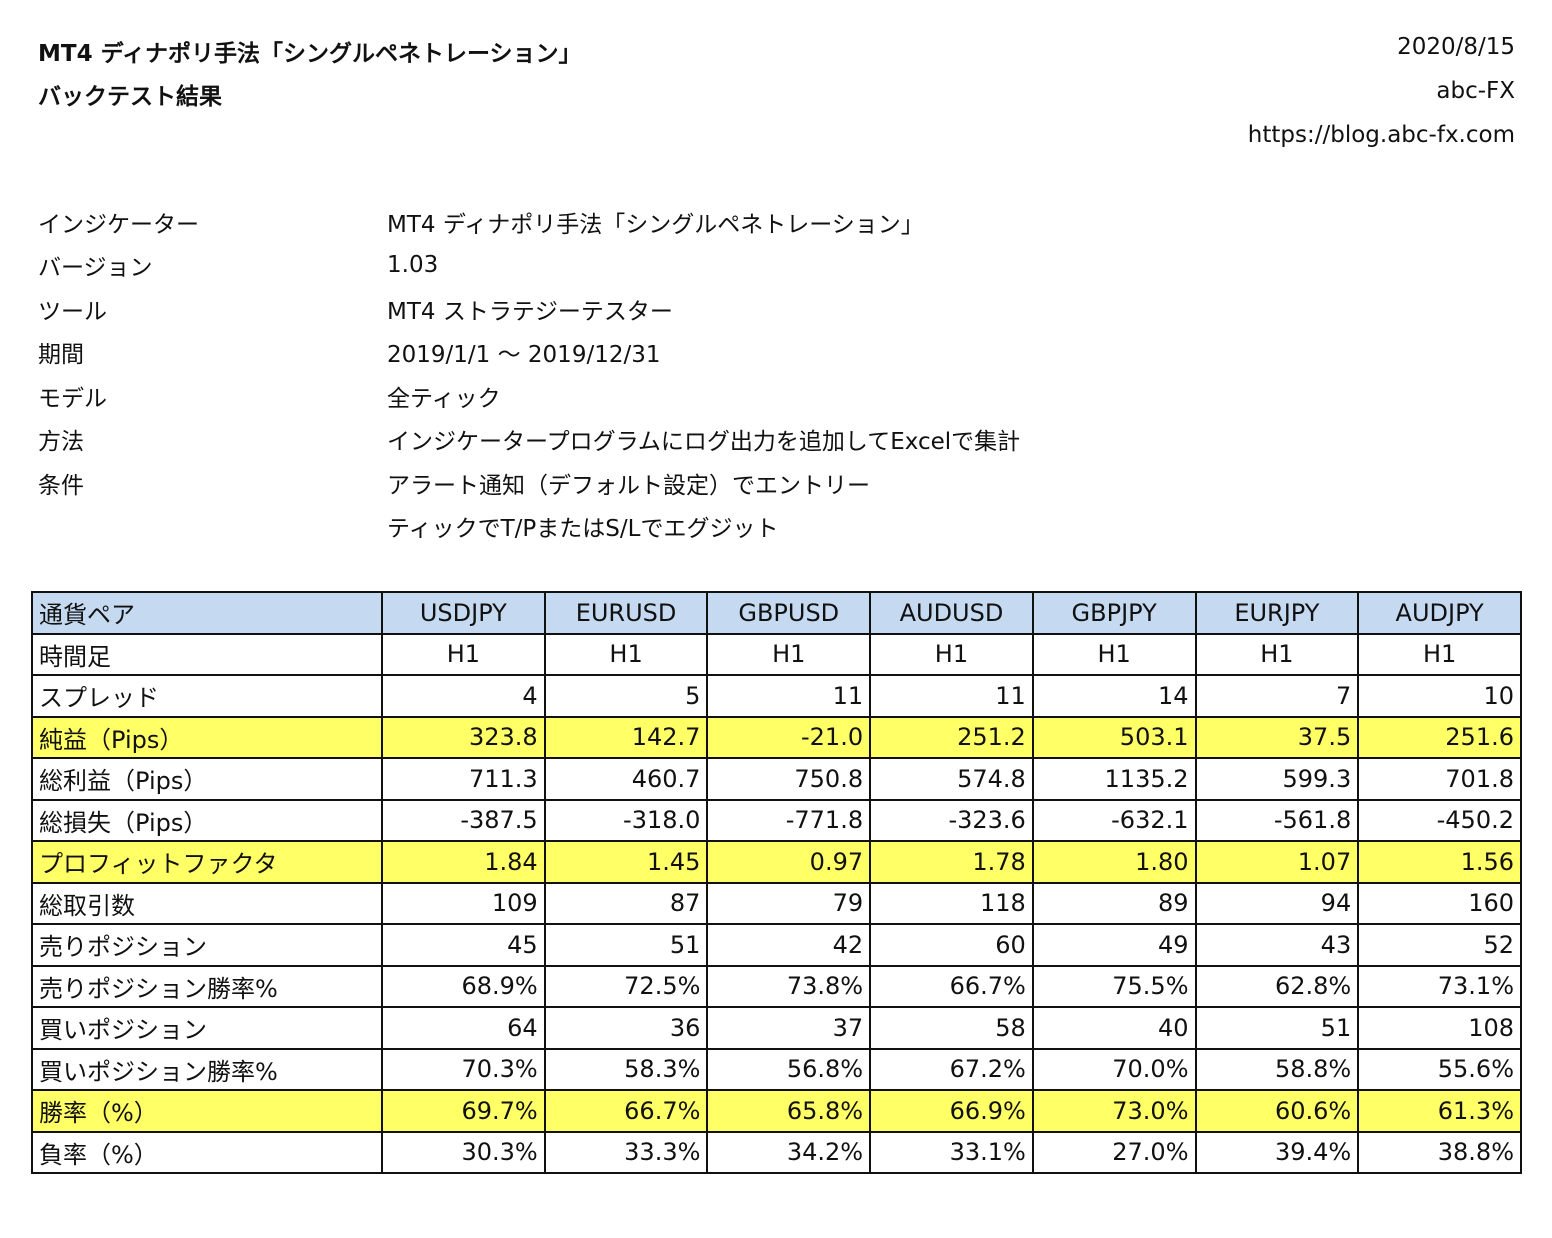 This screenshot has width=1552, height=1238. I want to click on table-cell: 14, so click(1114, 696).